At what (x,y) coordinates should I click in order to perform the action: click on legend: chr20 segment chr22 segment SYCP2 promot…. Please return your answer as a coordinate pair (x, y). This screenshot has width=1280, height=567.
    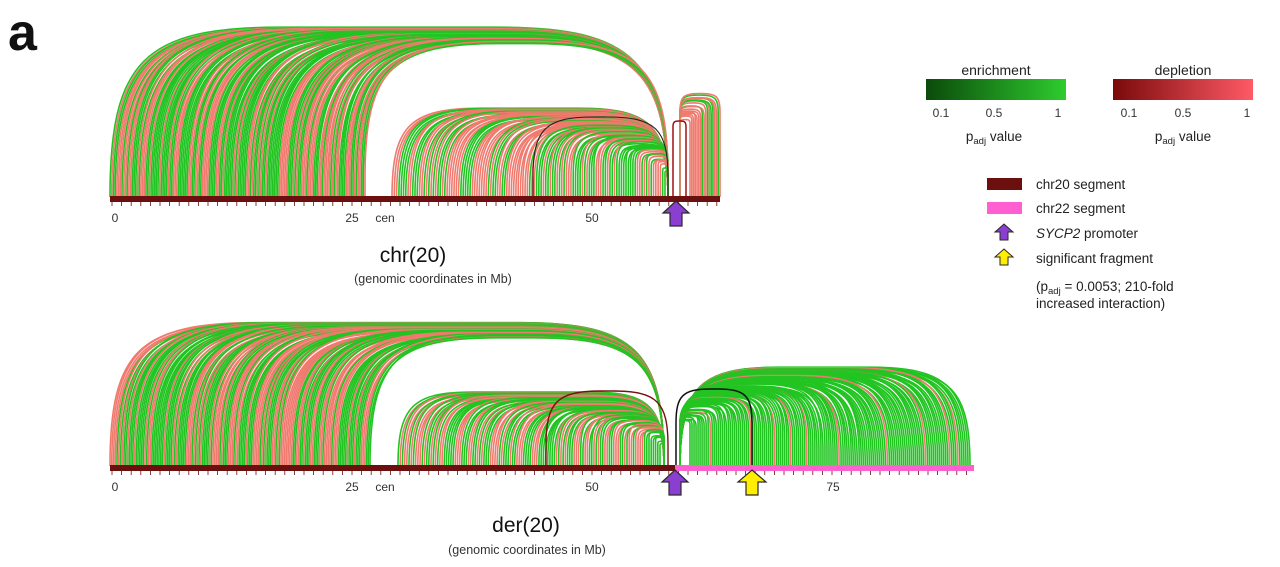
    Looking at the image, I should click on (1080, 244).